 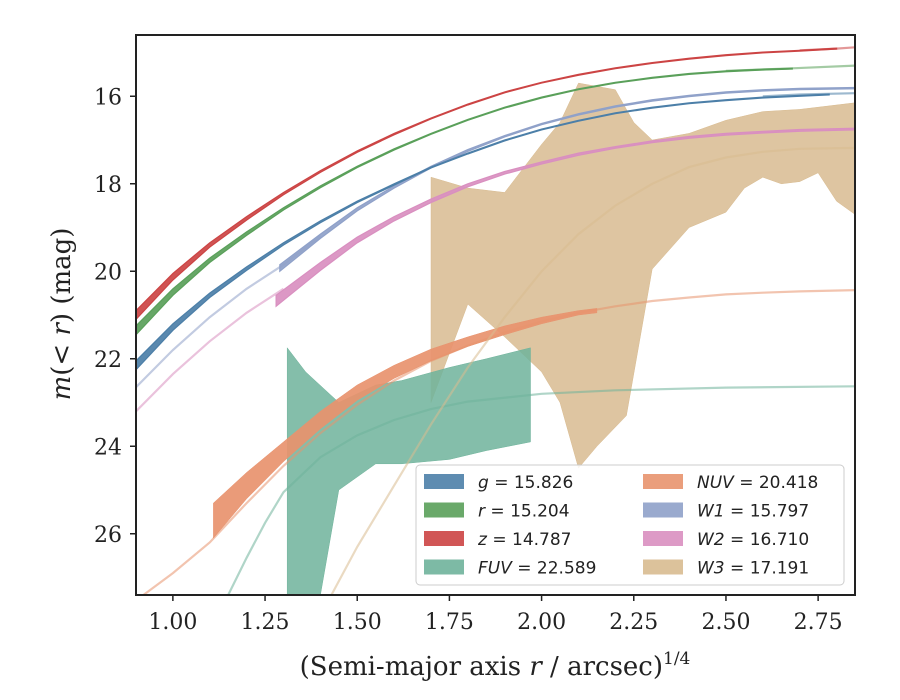 I want to click on legend-label-nuv: NUV = 20.418, so click(x=757, y=483).